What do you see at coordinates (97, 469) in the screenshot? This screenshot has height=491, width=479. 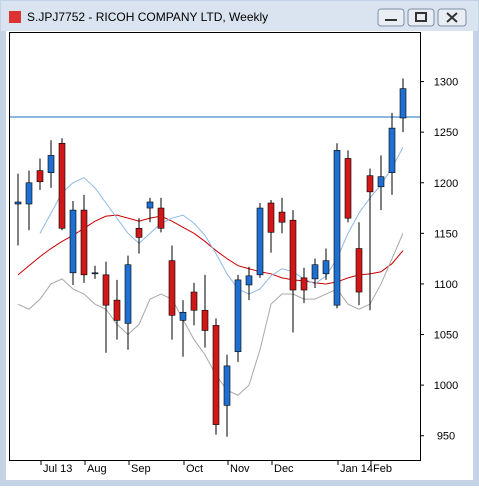 I see `x-tick-label: Aug` at bounding box center [97, 469].